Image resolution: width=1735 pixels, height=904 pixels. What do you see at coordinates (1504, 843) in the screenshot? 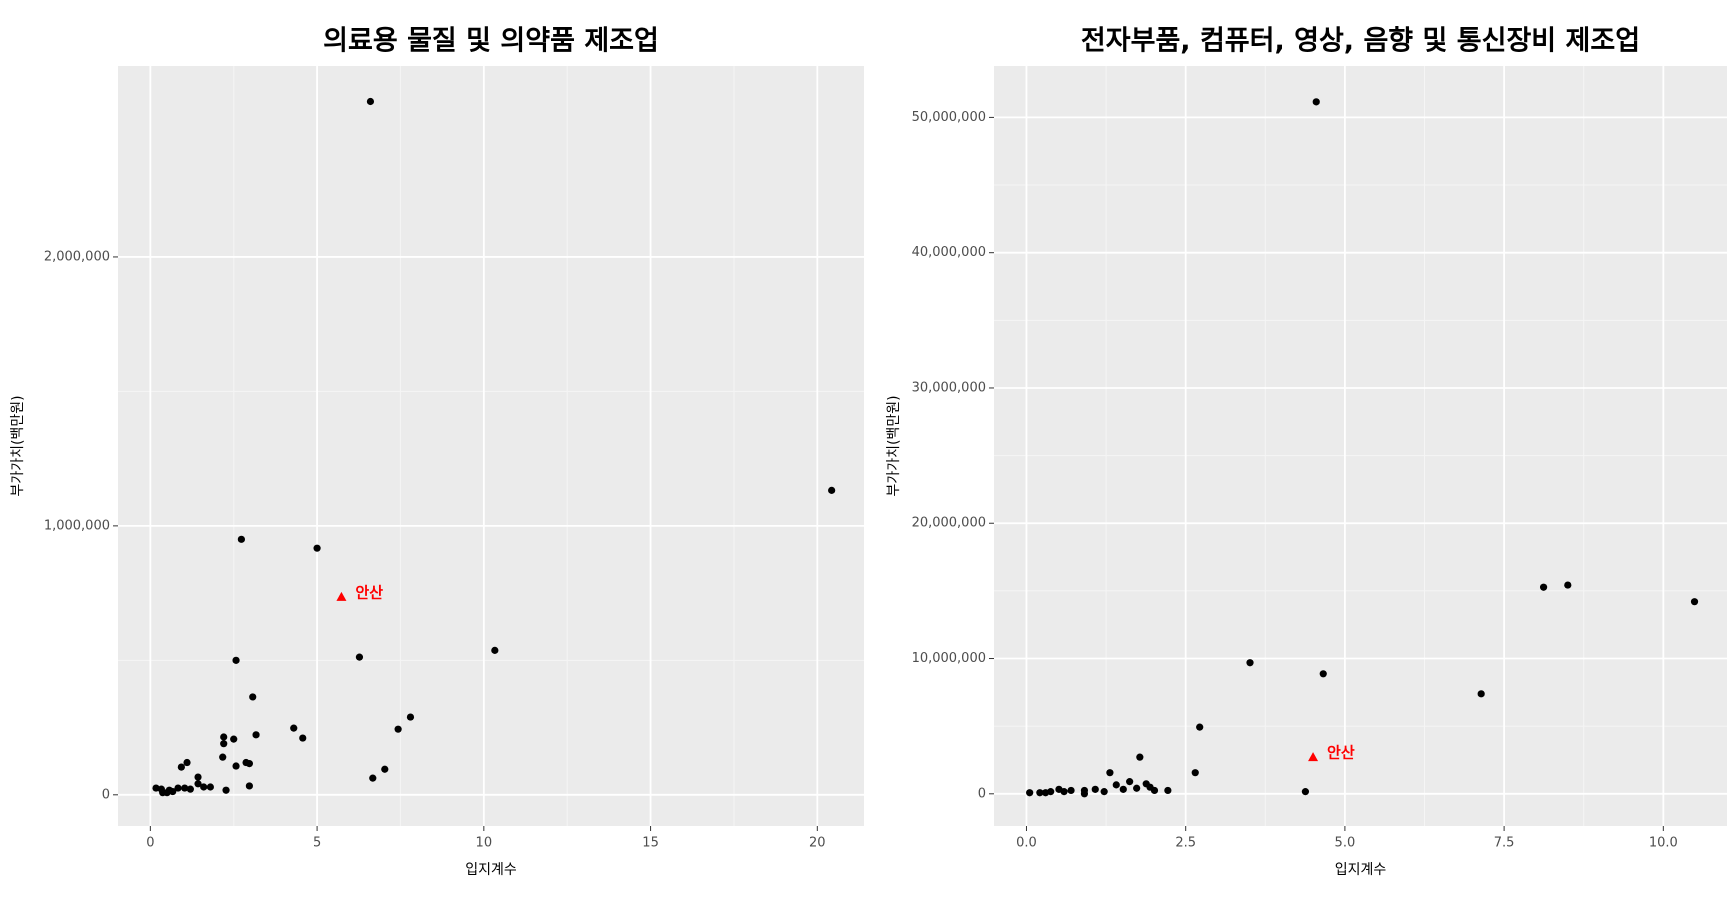
I see `x-tick-label: 7.5` at bounding box center [1504, 843].